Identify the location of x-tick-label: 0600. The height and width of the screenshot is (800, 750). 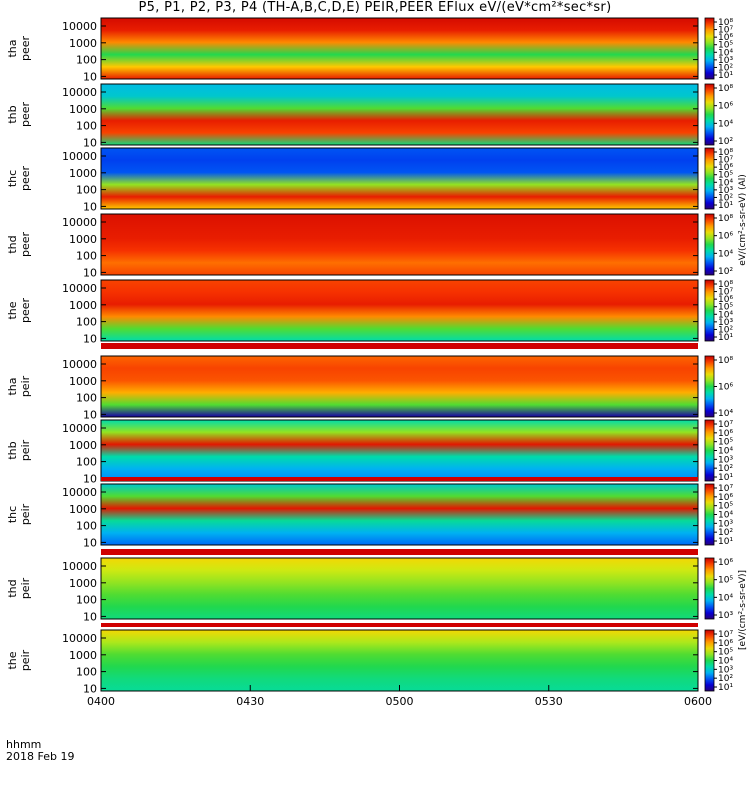
(698, 701).